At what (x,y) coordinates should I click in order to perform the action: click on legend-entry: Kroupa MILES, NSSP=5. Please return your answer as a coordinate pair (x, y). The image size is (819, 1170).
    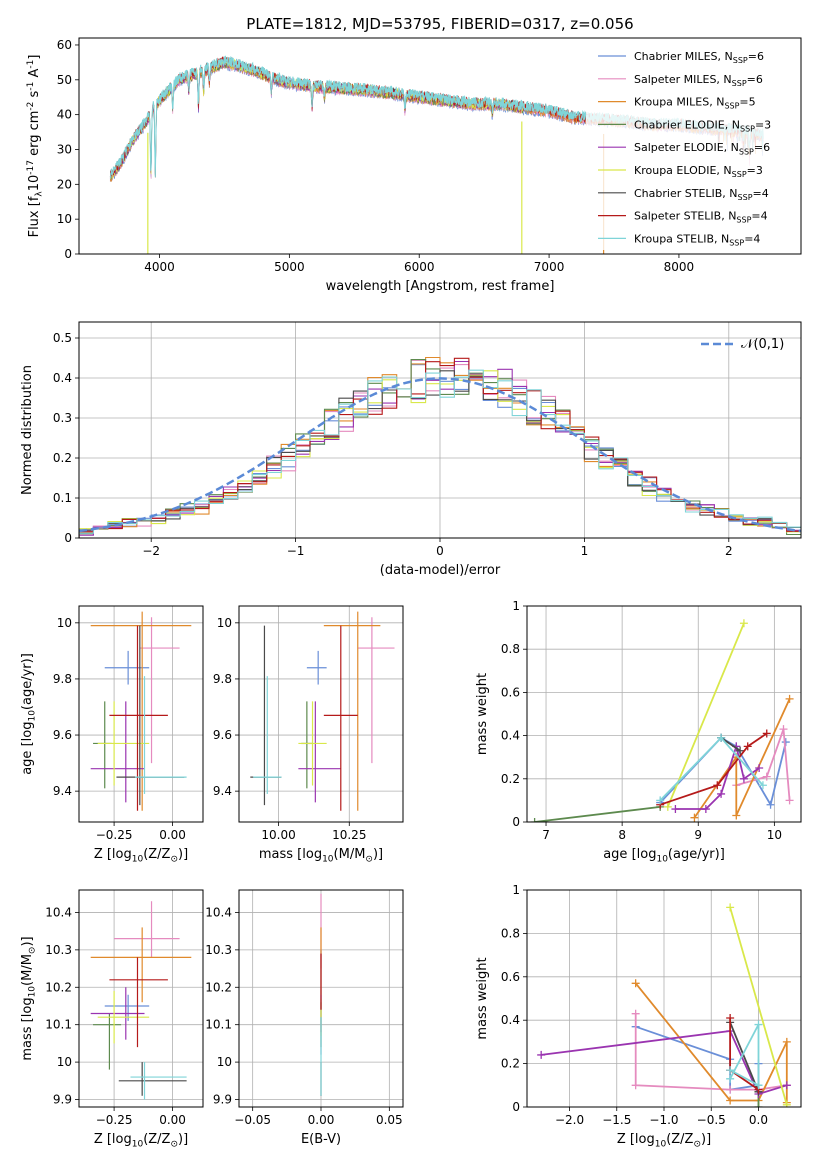
    Looking at the image, I should click on (695, 103).